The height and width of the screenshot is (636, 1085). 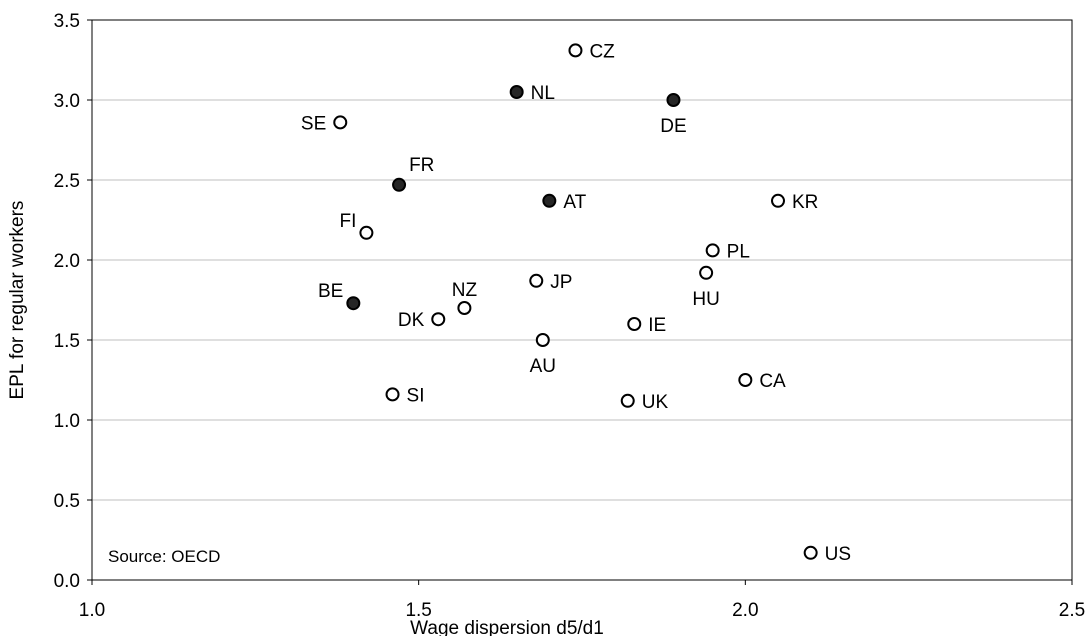 What do you see at coordinates (164, 556) in the screenshot?
I see `source-note: Source: OECD` at bounding box center [164, 556].